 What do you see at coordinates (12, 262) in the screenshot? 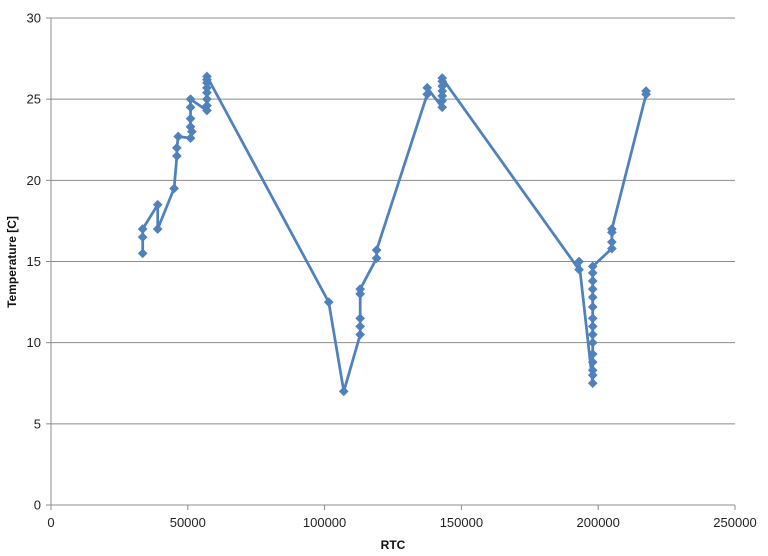
I see `y-axis-title: Temperature [C]` at bounding box center [12, 262].